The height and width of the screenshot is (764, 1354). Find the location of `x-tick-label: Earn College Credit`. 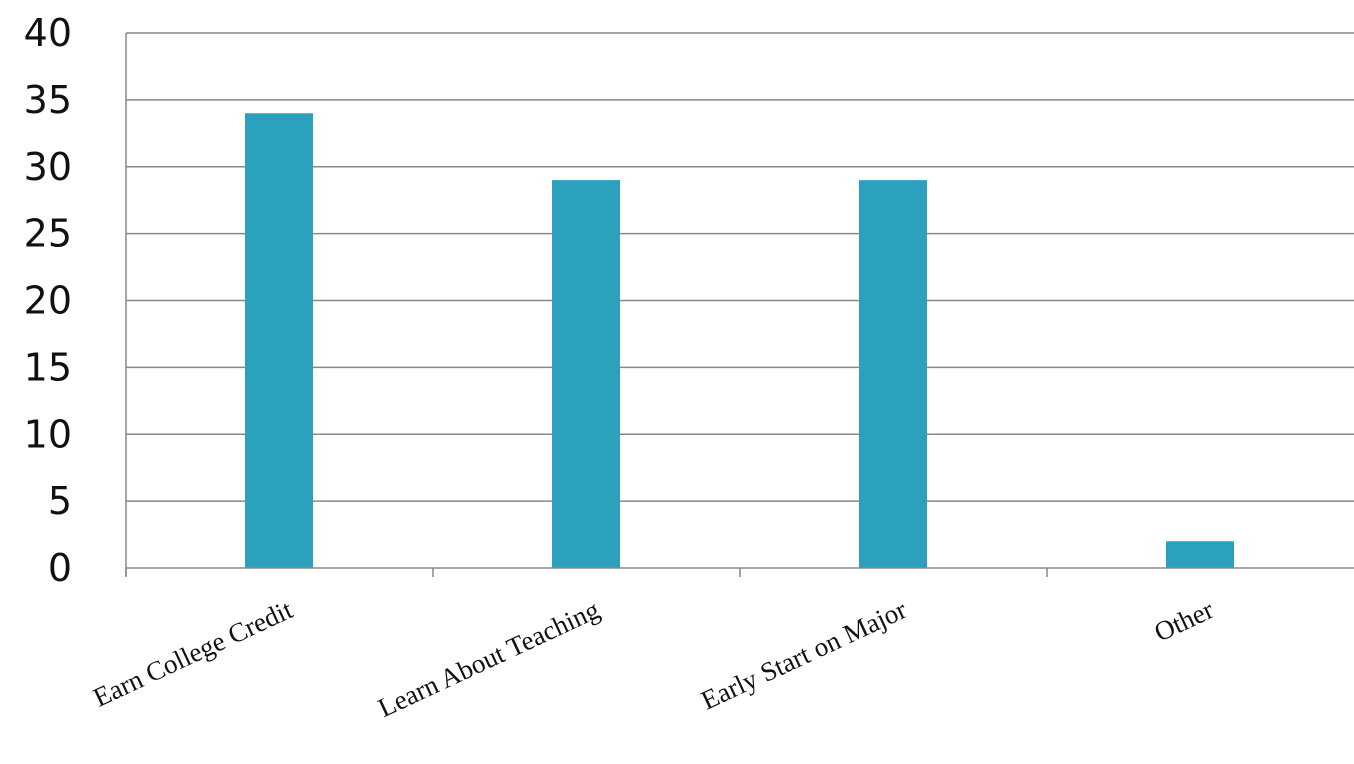

x-tick-label: Earn College Credit is located at coordinates (193, 653).